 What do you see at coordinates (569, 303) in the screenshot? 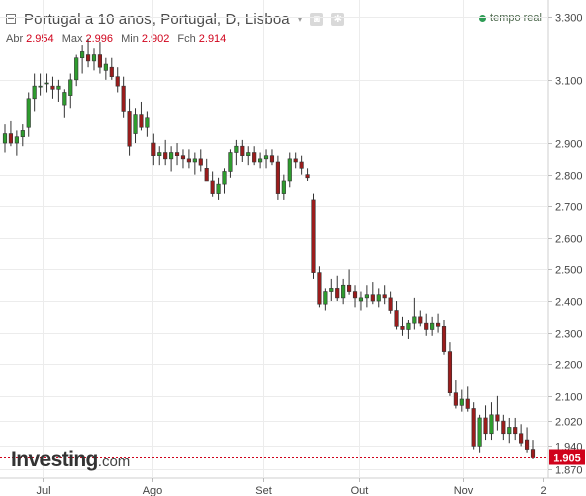
I see `y-tick-label: 2.400` at bounding box center [569, 303].